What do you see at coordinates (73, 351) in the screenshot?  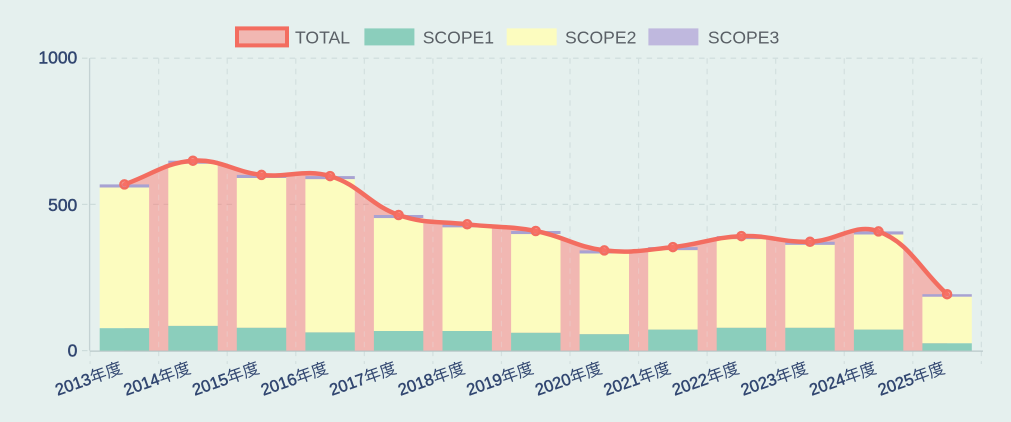 I see `svg-text: 0` at bounding box center [73, 351].